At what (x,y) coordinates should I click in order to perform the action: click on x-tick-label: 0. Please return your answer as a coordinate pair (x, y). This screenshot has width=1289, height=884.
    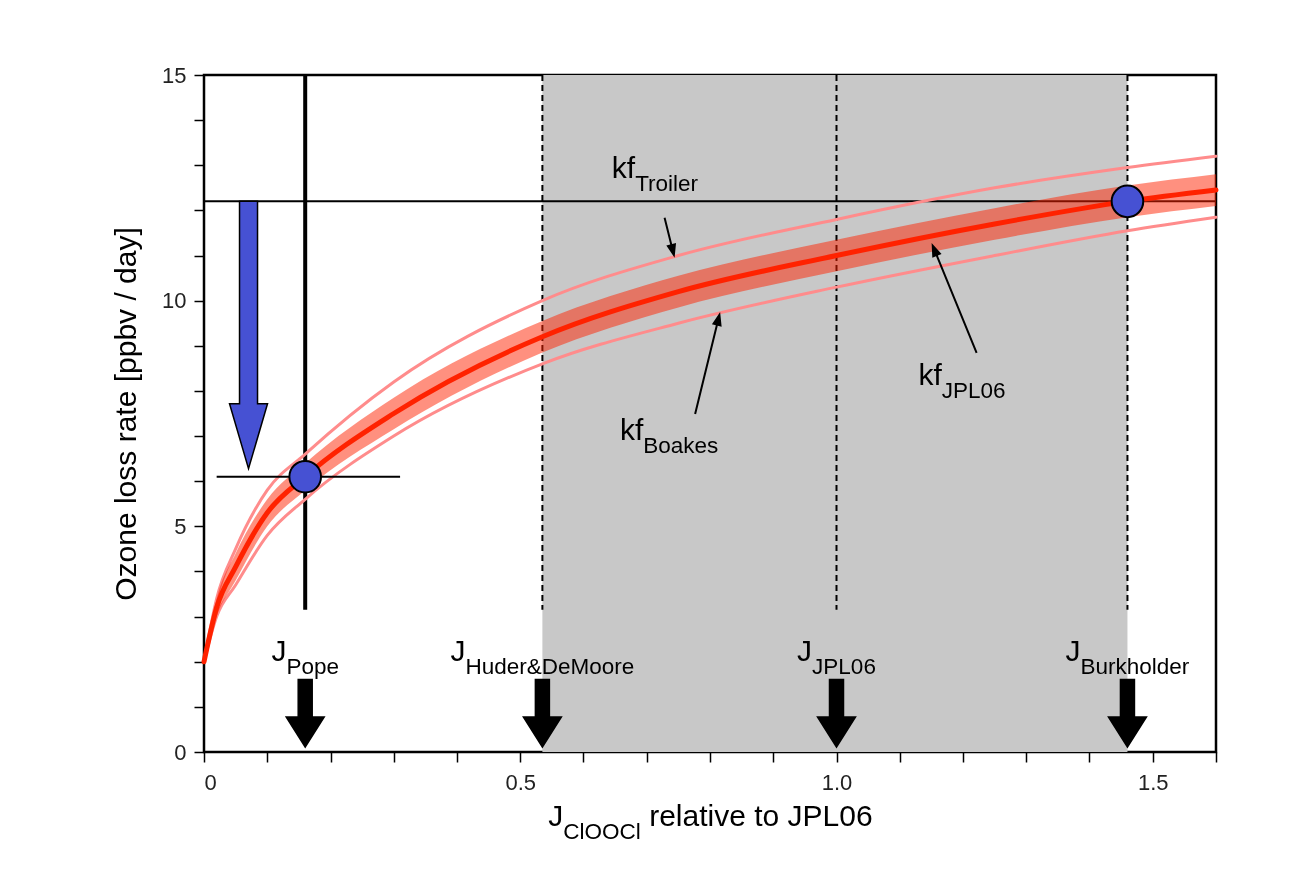
    Looking at the image, I should click on (210, 782).